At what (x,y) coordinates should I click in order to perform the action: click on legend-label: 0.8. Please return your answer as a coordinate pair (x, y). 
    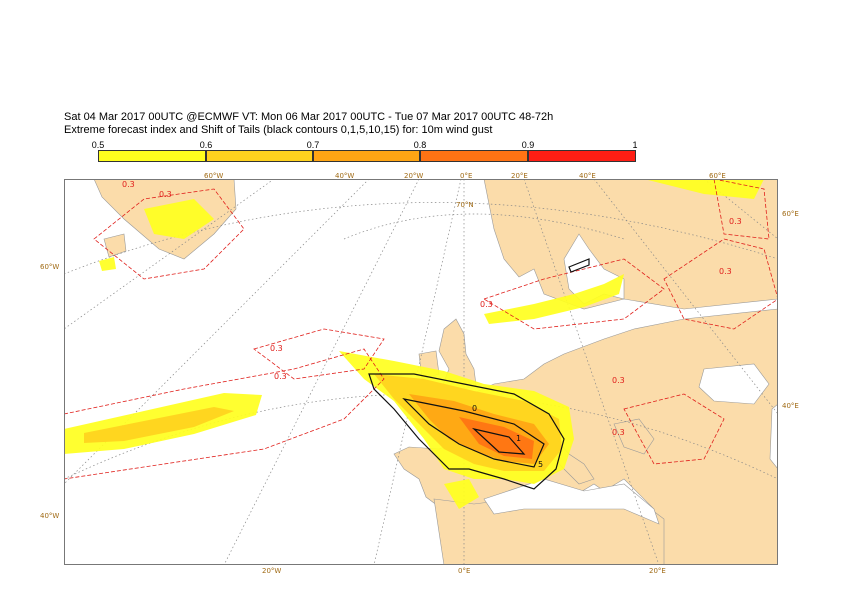
    Looking at the image, I should click on (420, 145).